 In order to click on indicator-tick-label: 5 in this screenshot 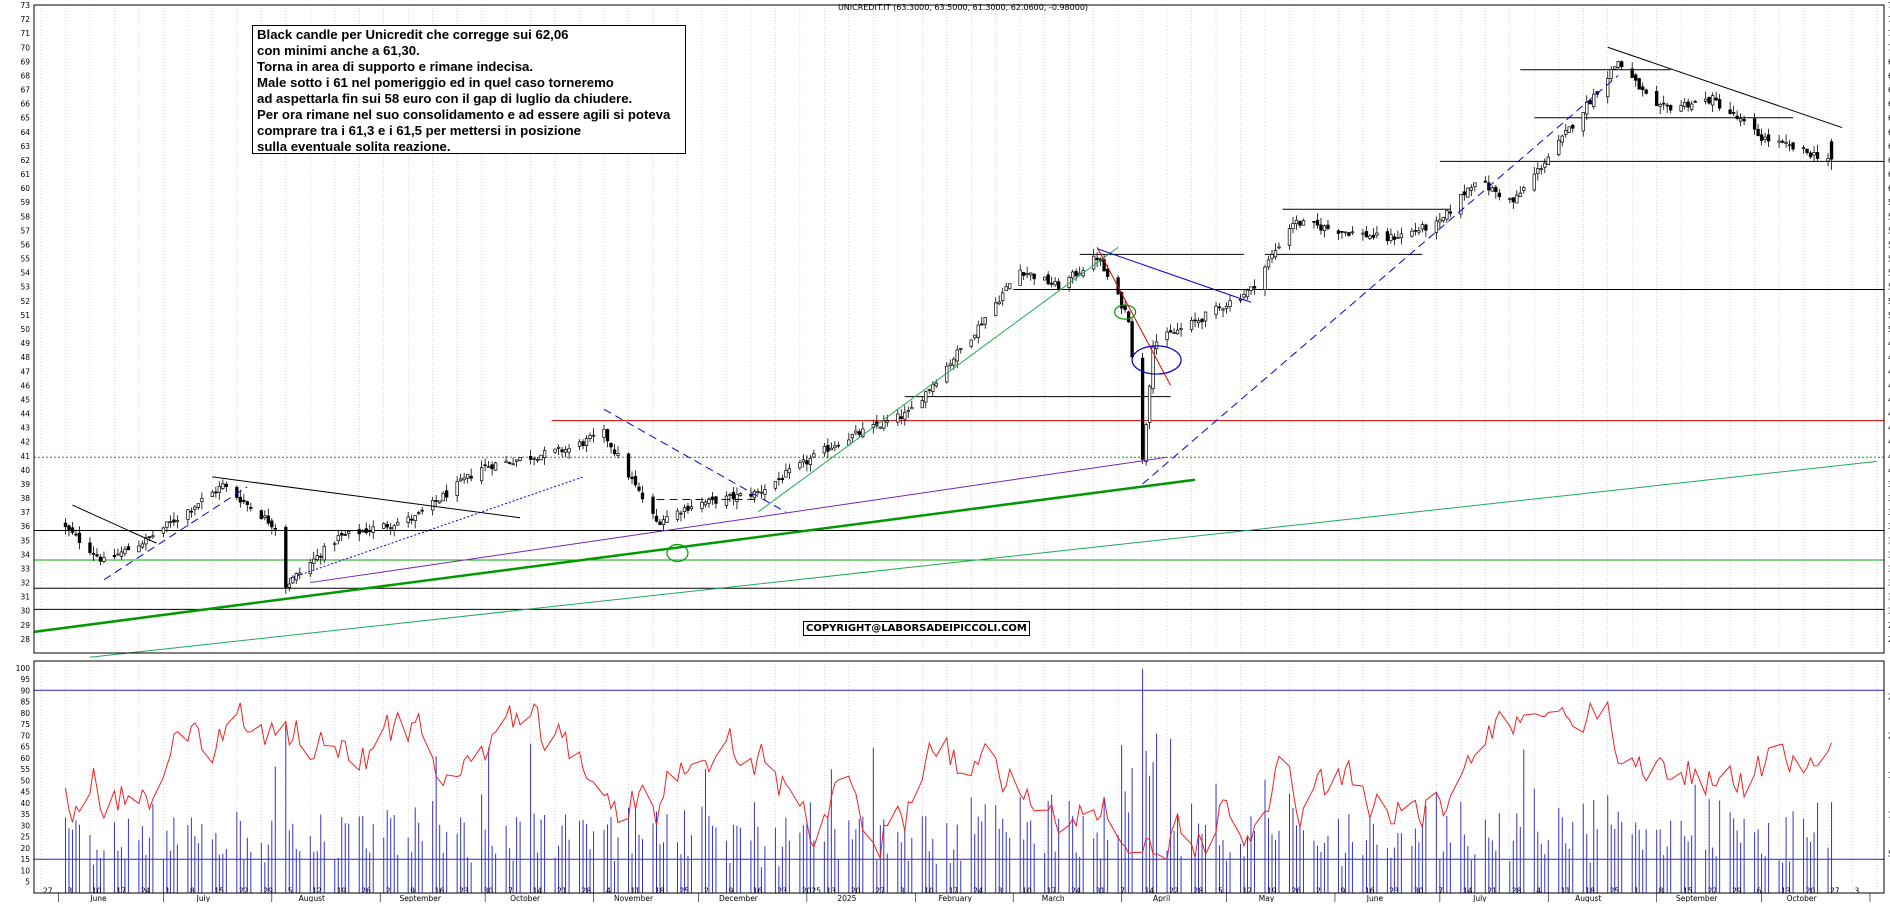, I will do `click(27, 882)`.